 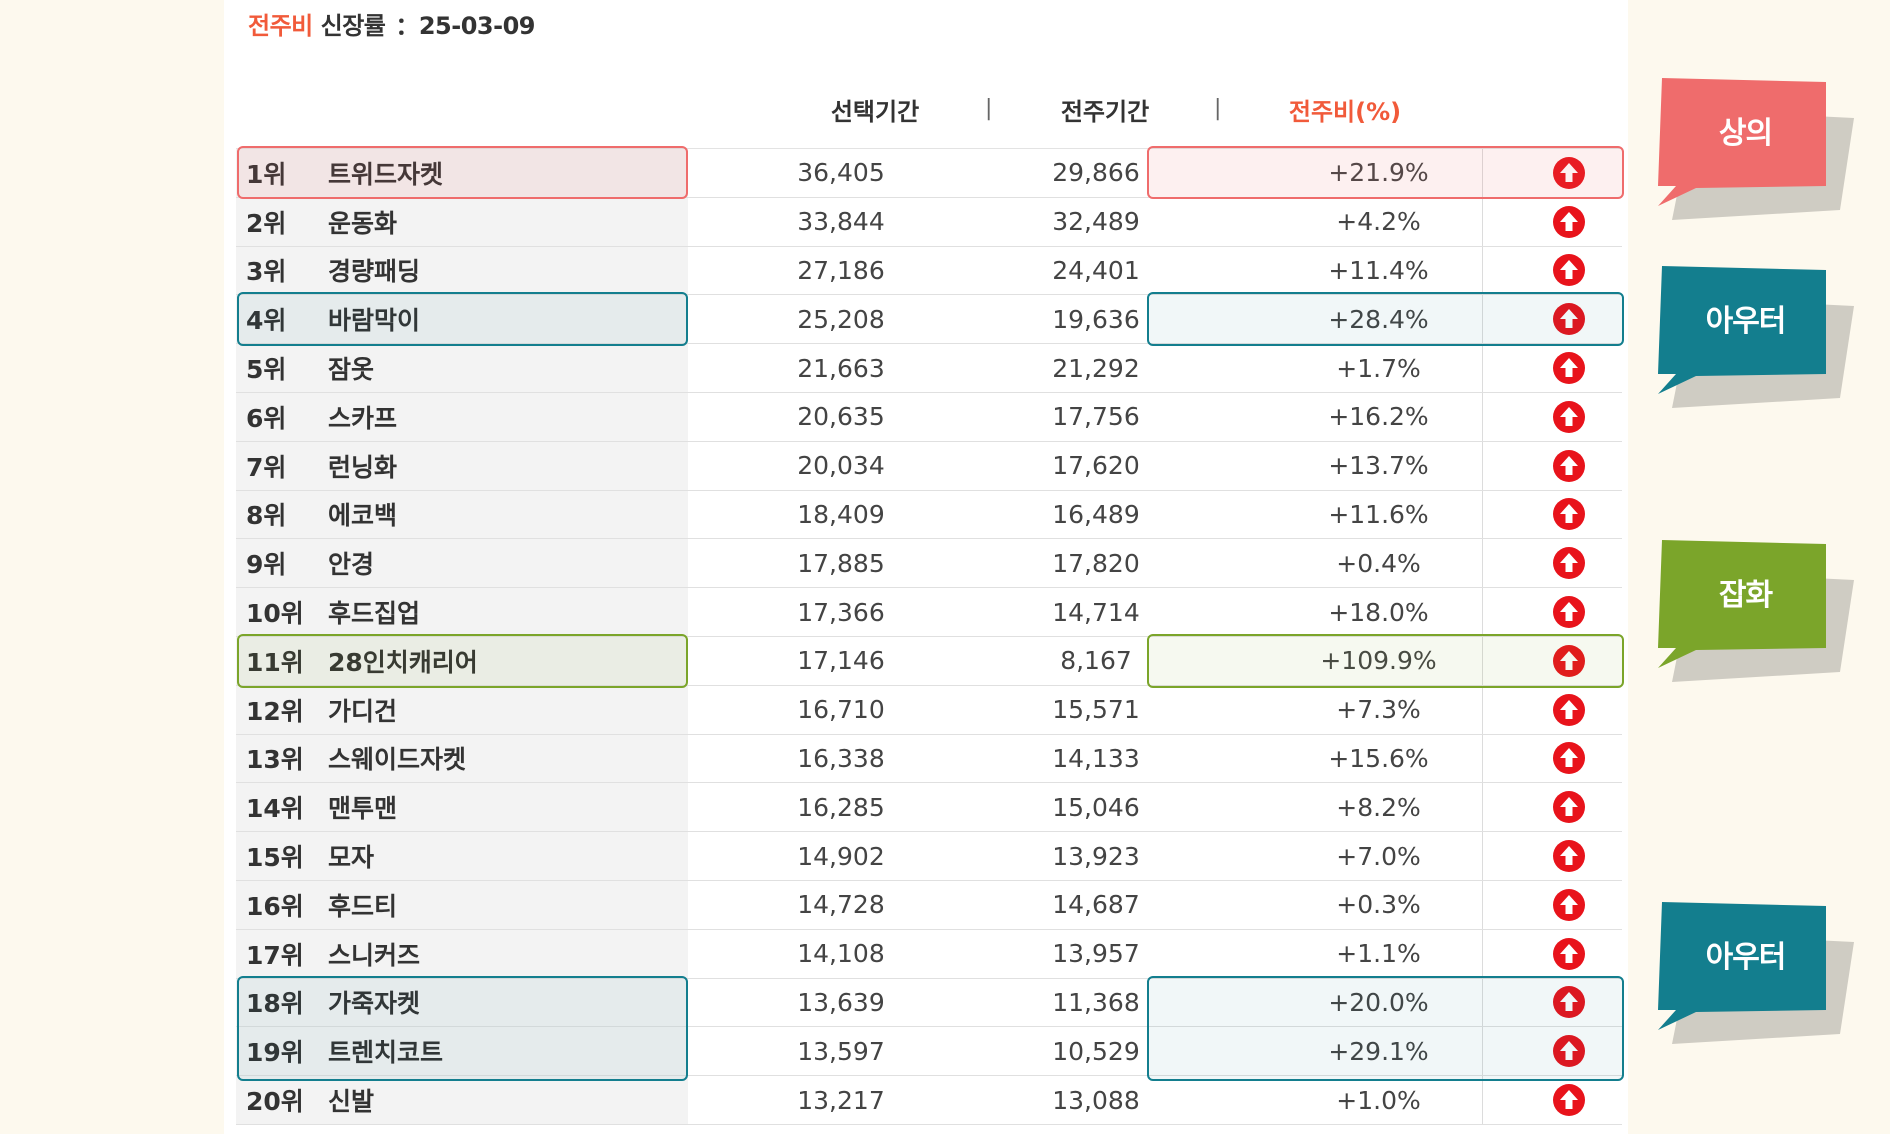 What do you see at coordinates (1096, 319) in the screenshot?
I see `previous-period-value: 19,636` at bounding box center [1096, 319].